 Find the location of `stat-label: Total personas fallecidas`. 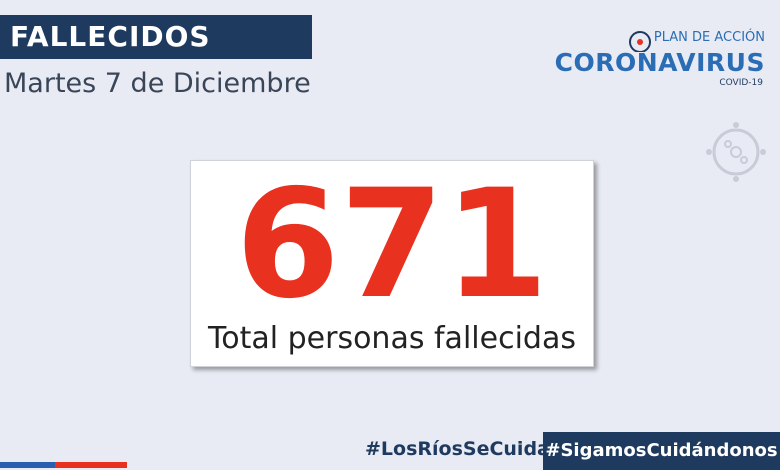

stat-label: Total personas fallecidas is located at coordinates (392, 338).